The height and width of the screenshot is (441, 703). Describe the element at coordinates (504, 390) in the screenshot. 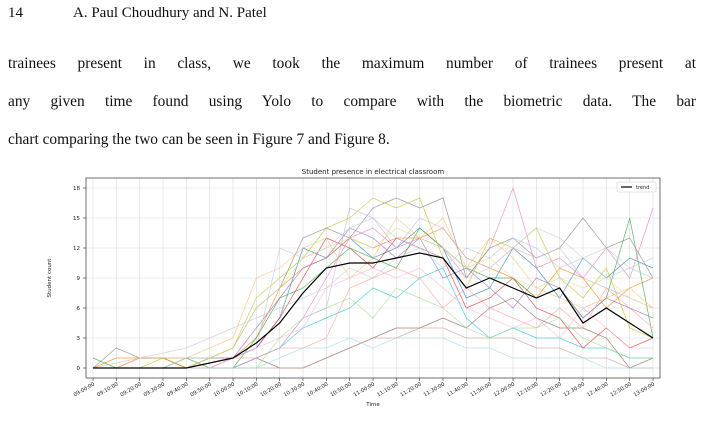

I see `x-tick-label: 12:00:00` at that location.